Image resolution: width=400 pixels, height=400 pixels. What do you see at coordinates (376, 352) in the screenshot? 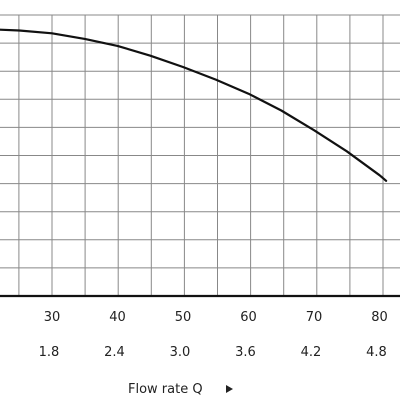
I see `x-tick-label-secondary: 4.8` at bounding box center [376, 352].